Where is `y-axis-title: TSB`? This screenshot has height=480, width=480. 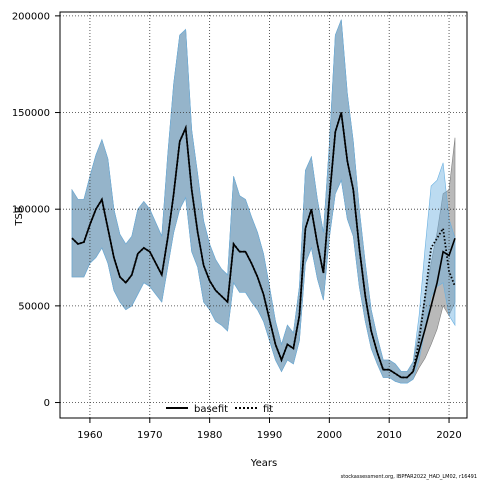
y-axis-title: TSB is located at coordinates (19, 216).